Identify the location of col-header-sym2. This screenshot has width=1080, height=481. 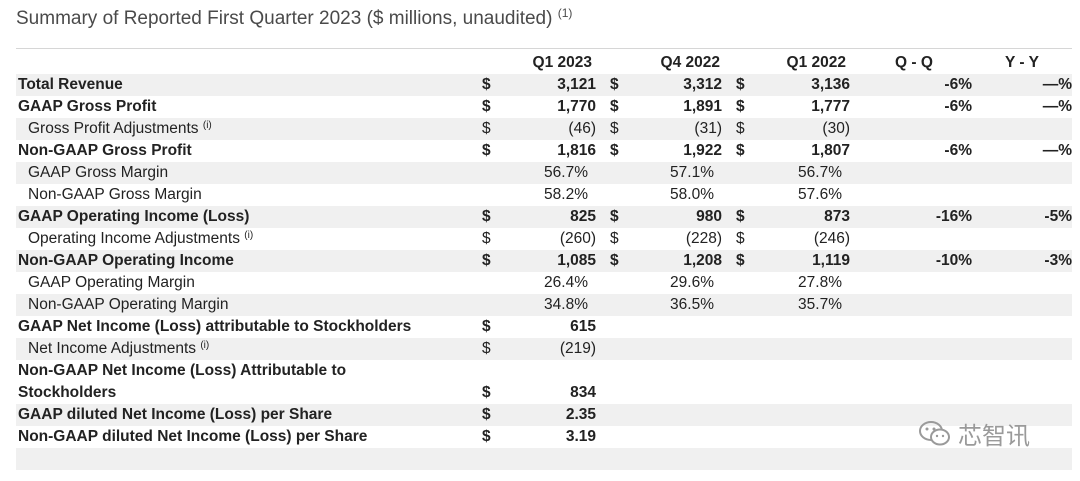
(613, 63).